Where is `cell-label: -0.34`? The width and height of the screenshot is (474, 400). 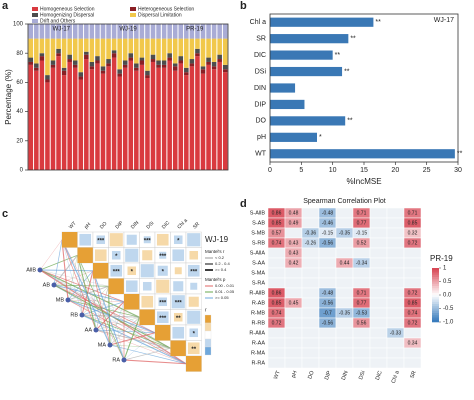 cell-label: -0.34 is located at coordinates (362, 263).